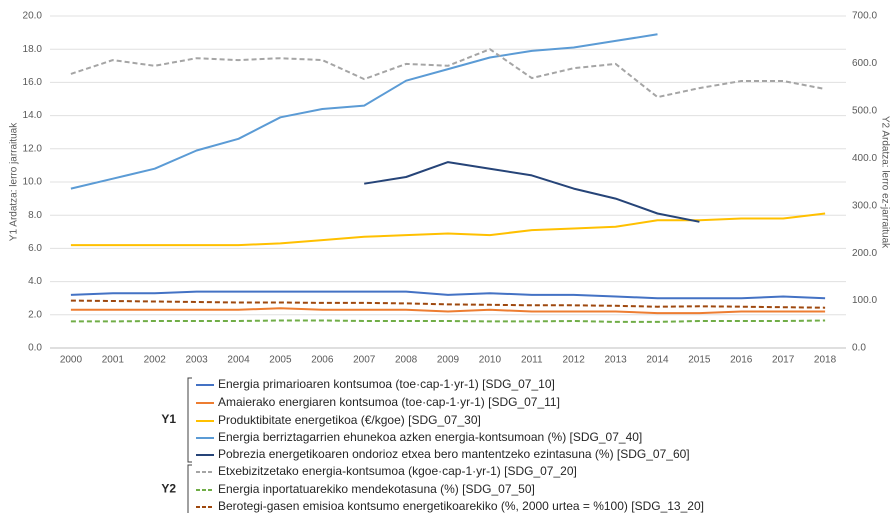  I want to click on x-tick-label: 2015, so click(699, 360).